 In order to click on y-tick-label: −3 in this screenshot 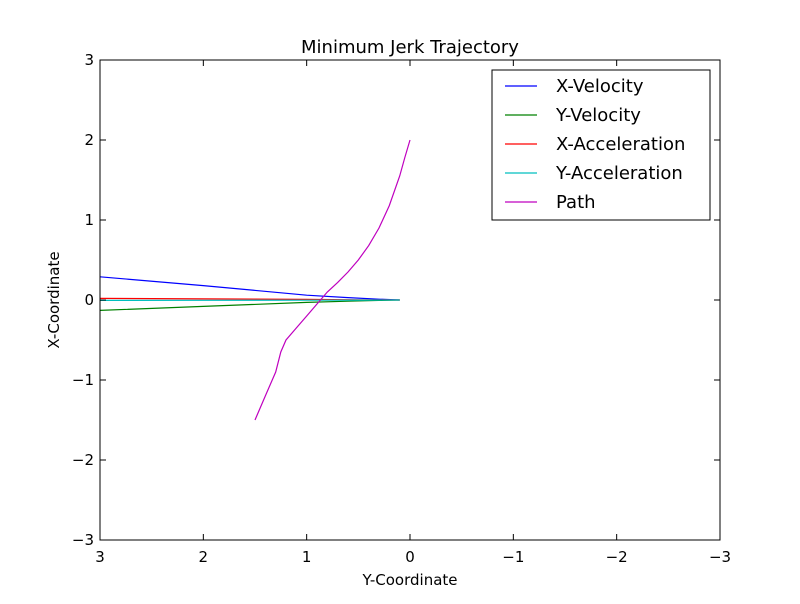, I will do `click(83, 540)`.